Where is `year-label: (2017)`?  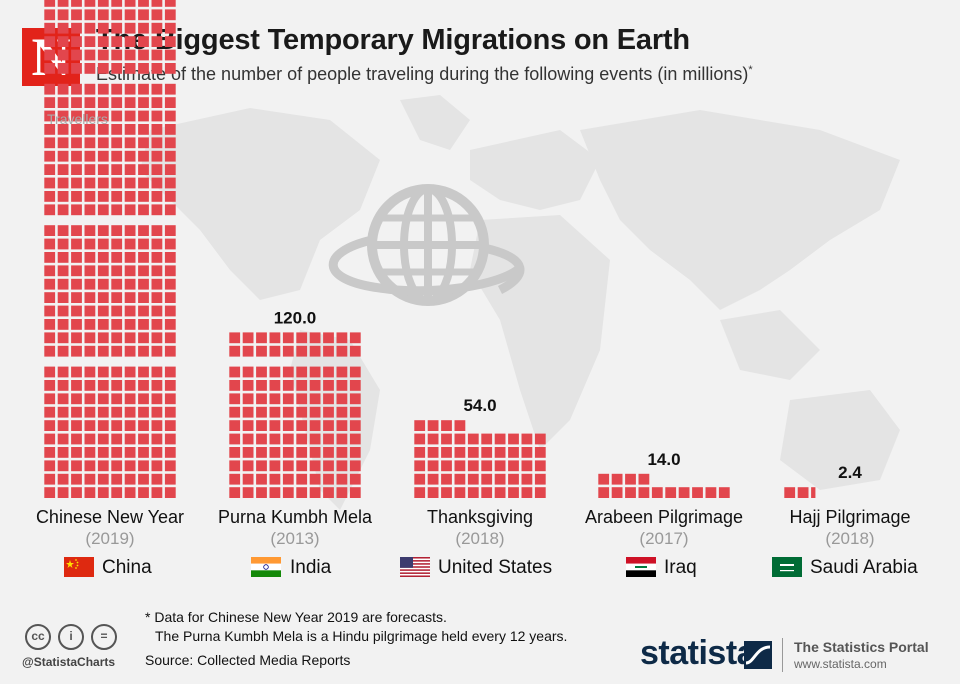
year-label: (2017) is located at coordinates (663, 538).